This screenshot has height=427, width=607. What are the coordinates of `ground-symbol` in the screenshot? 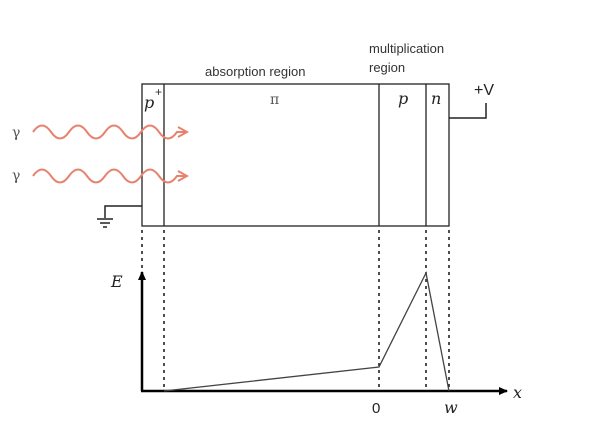 It's located at (119, 216).